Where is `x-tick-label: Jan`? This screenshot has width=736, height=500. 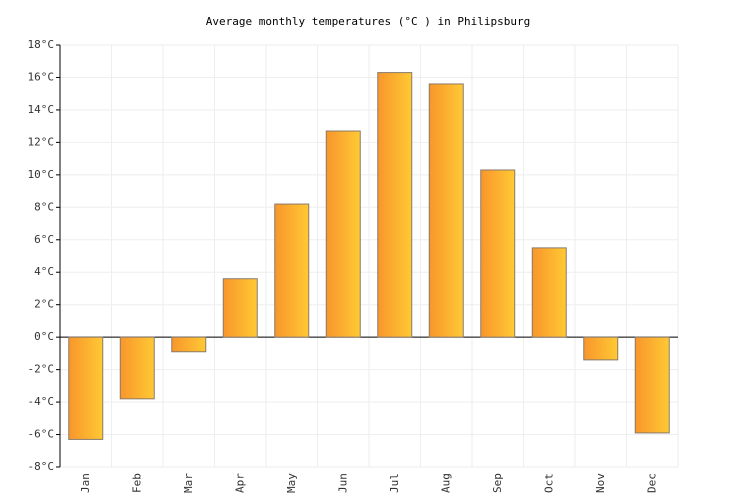
x-tick-label: Jan is located at coordinates (85, 483).